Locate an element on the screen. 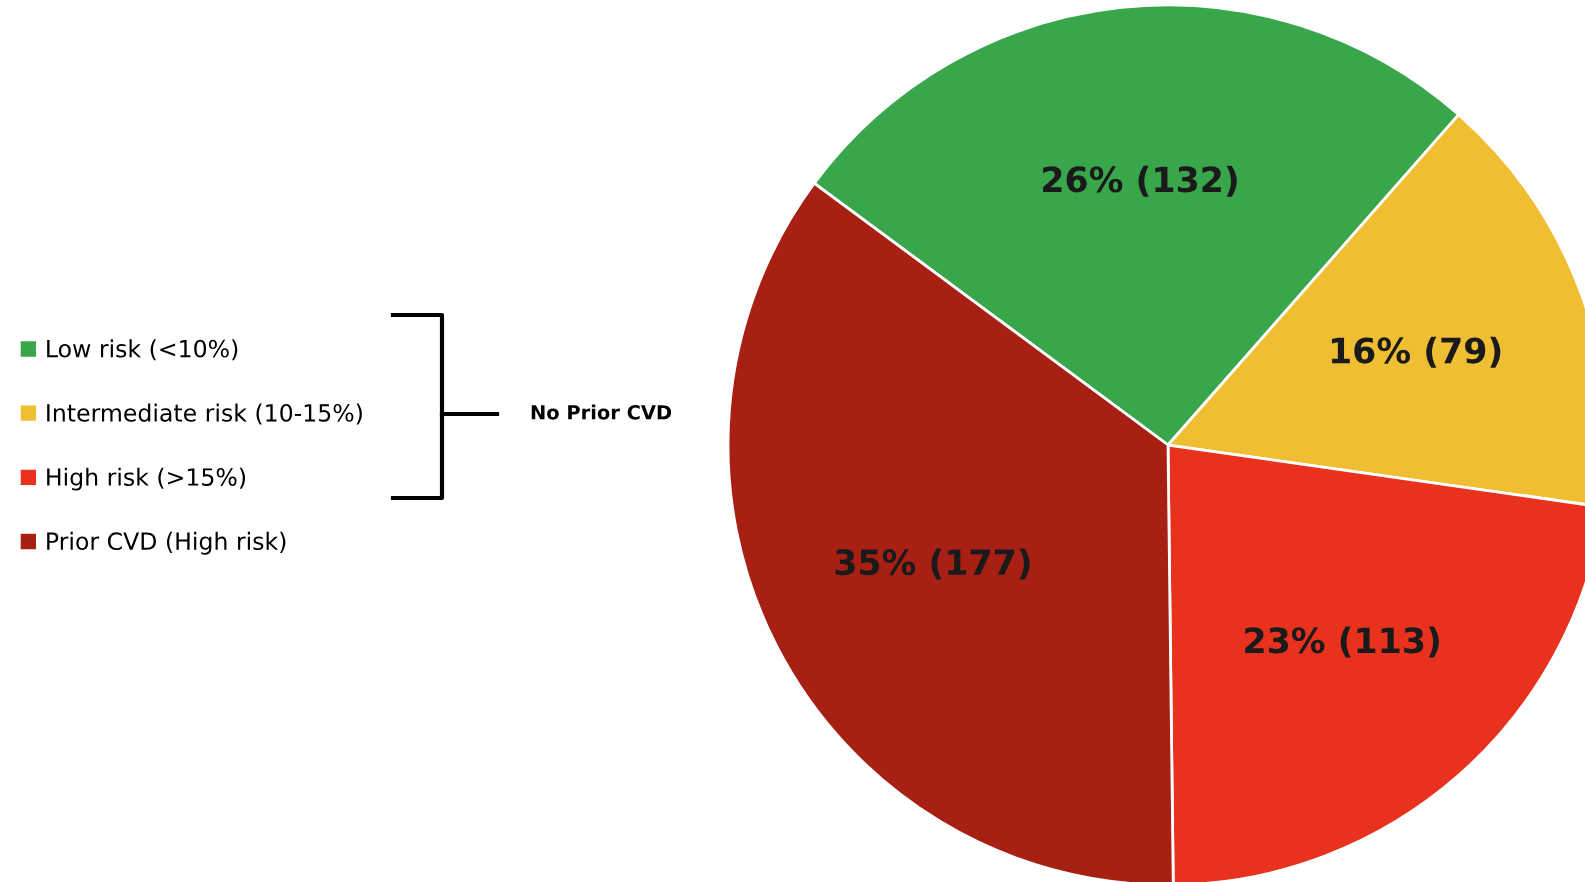 The height and width of the screenshot is (882, 1585). legend-label: Low risk (<10%) is located at coordinates (142, 350).